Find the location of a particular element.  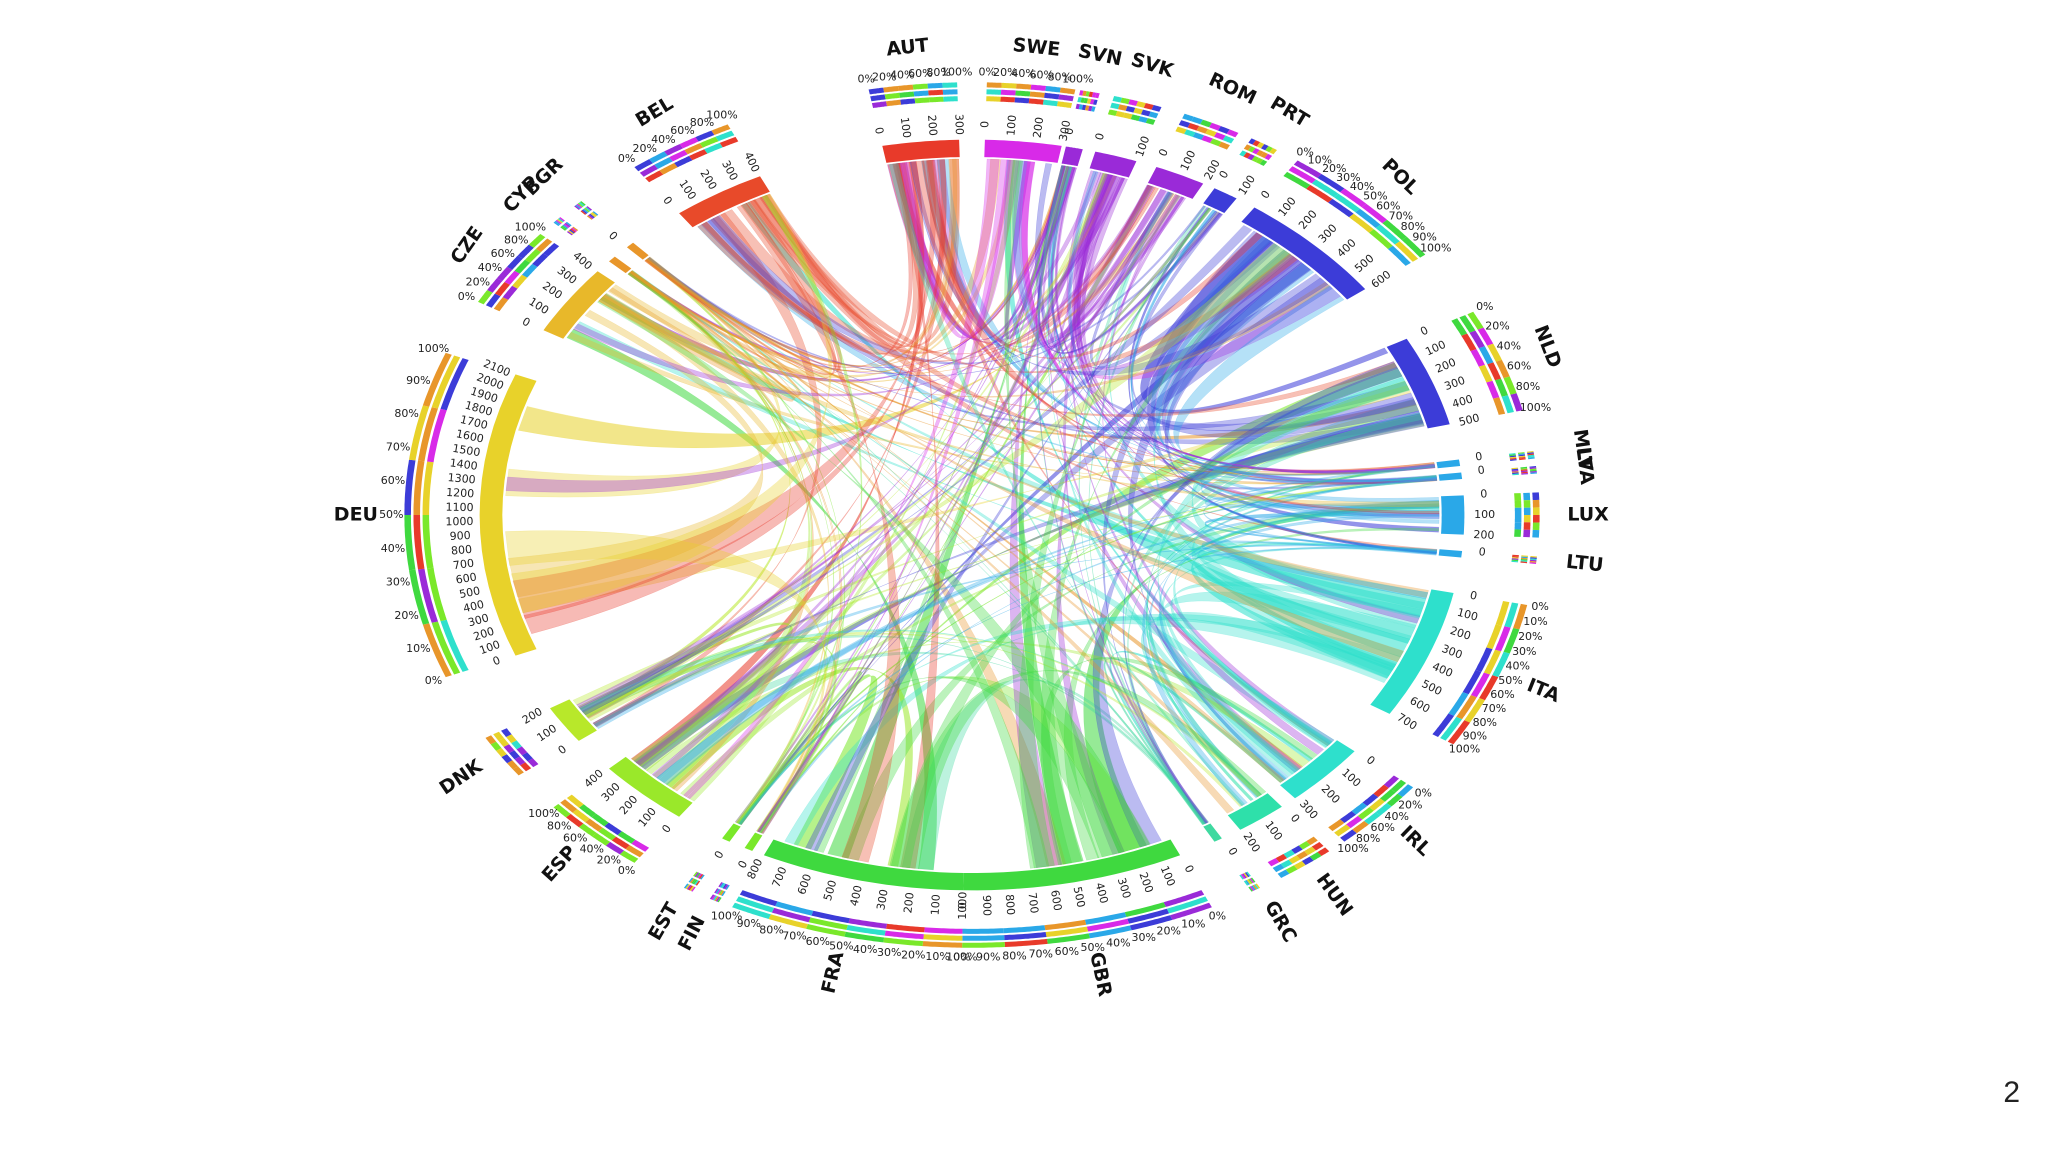

ribbon-SVN-AUT is located at coordinates (985, 251).